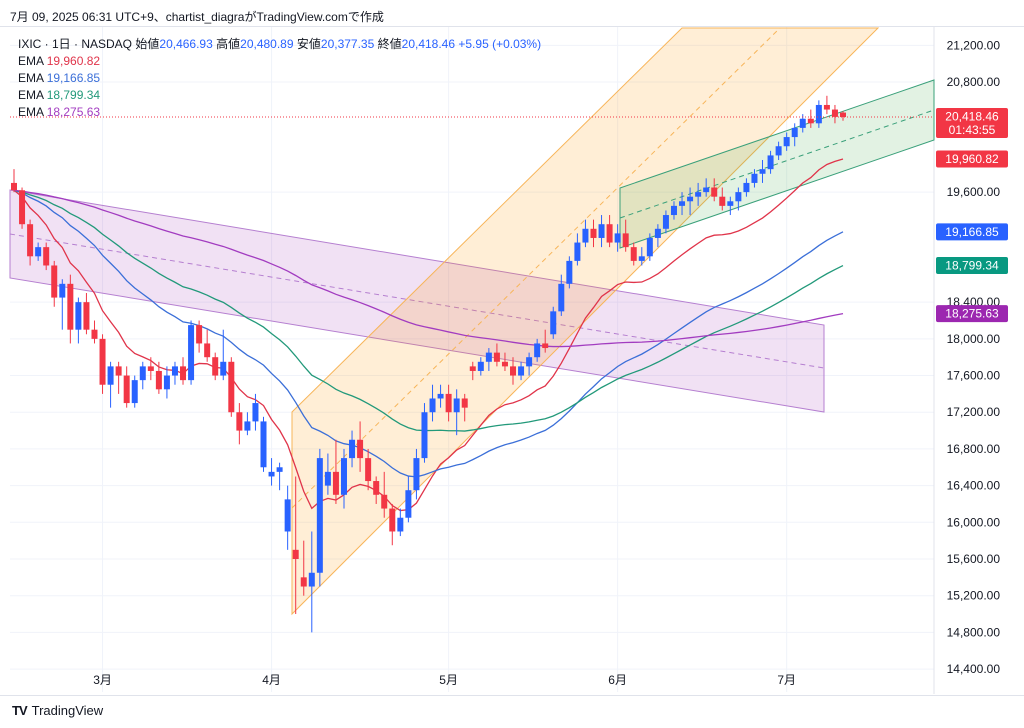  Describe the element at coordinates (73, 112) in the screenshot. I see `ema-value: 18,275.63` at that location.